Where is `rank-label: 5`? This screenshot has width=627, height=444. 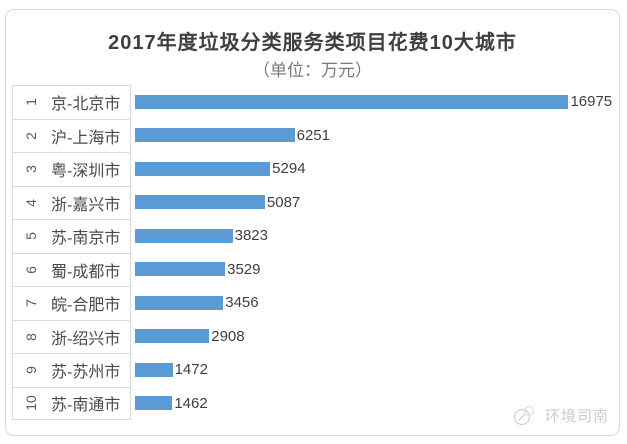 rank-label: 5 is located at coordinates (30, 236).